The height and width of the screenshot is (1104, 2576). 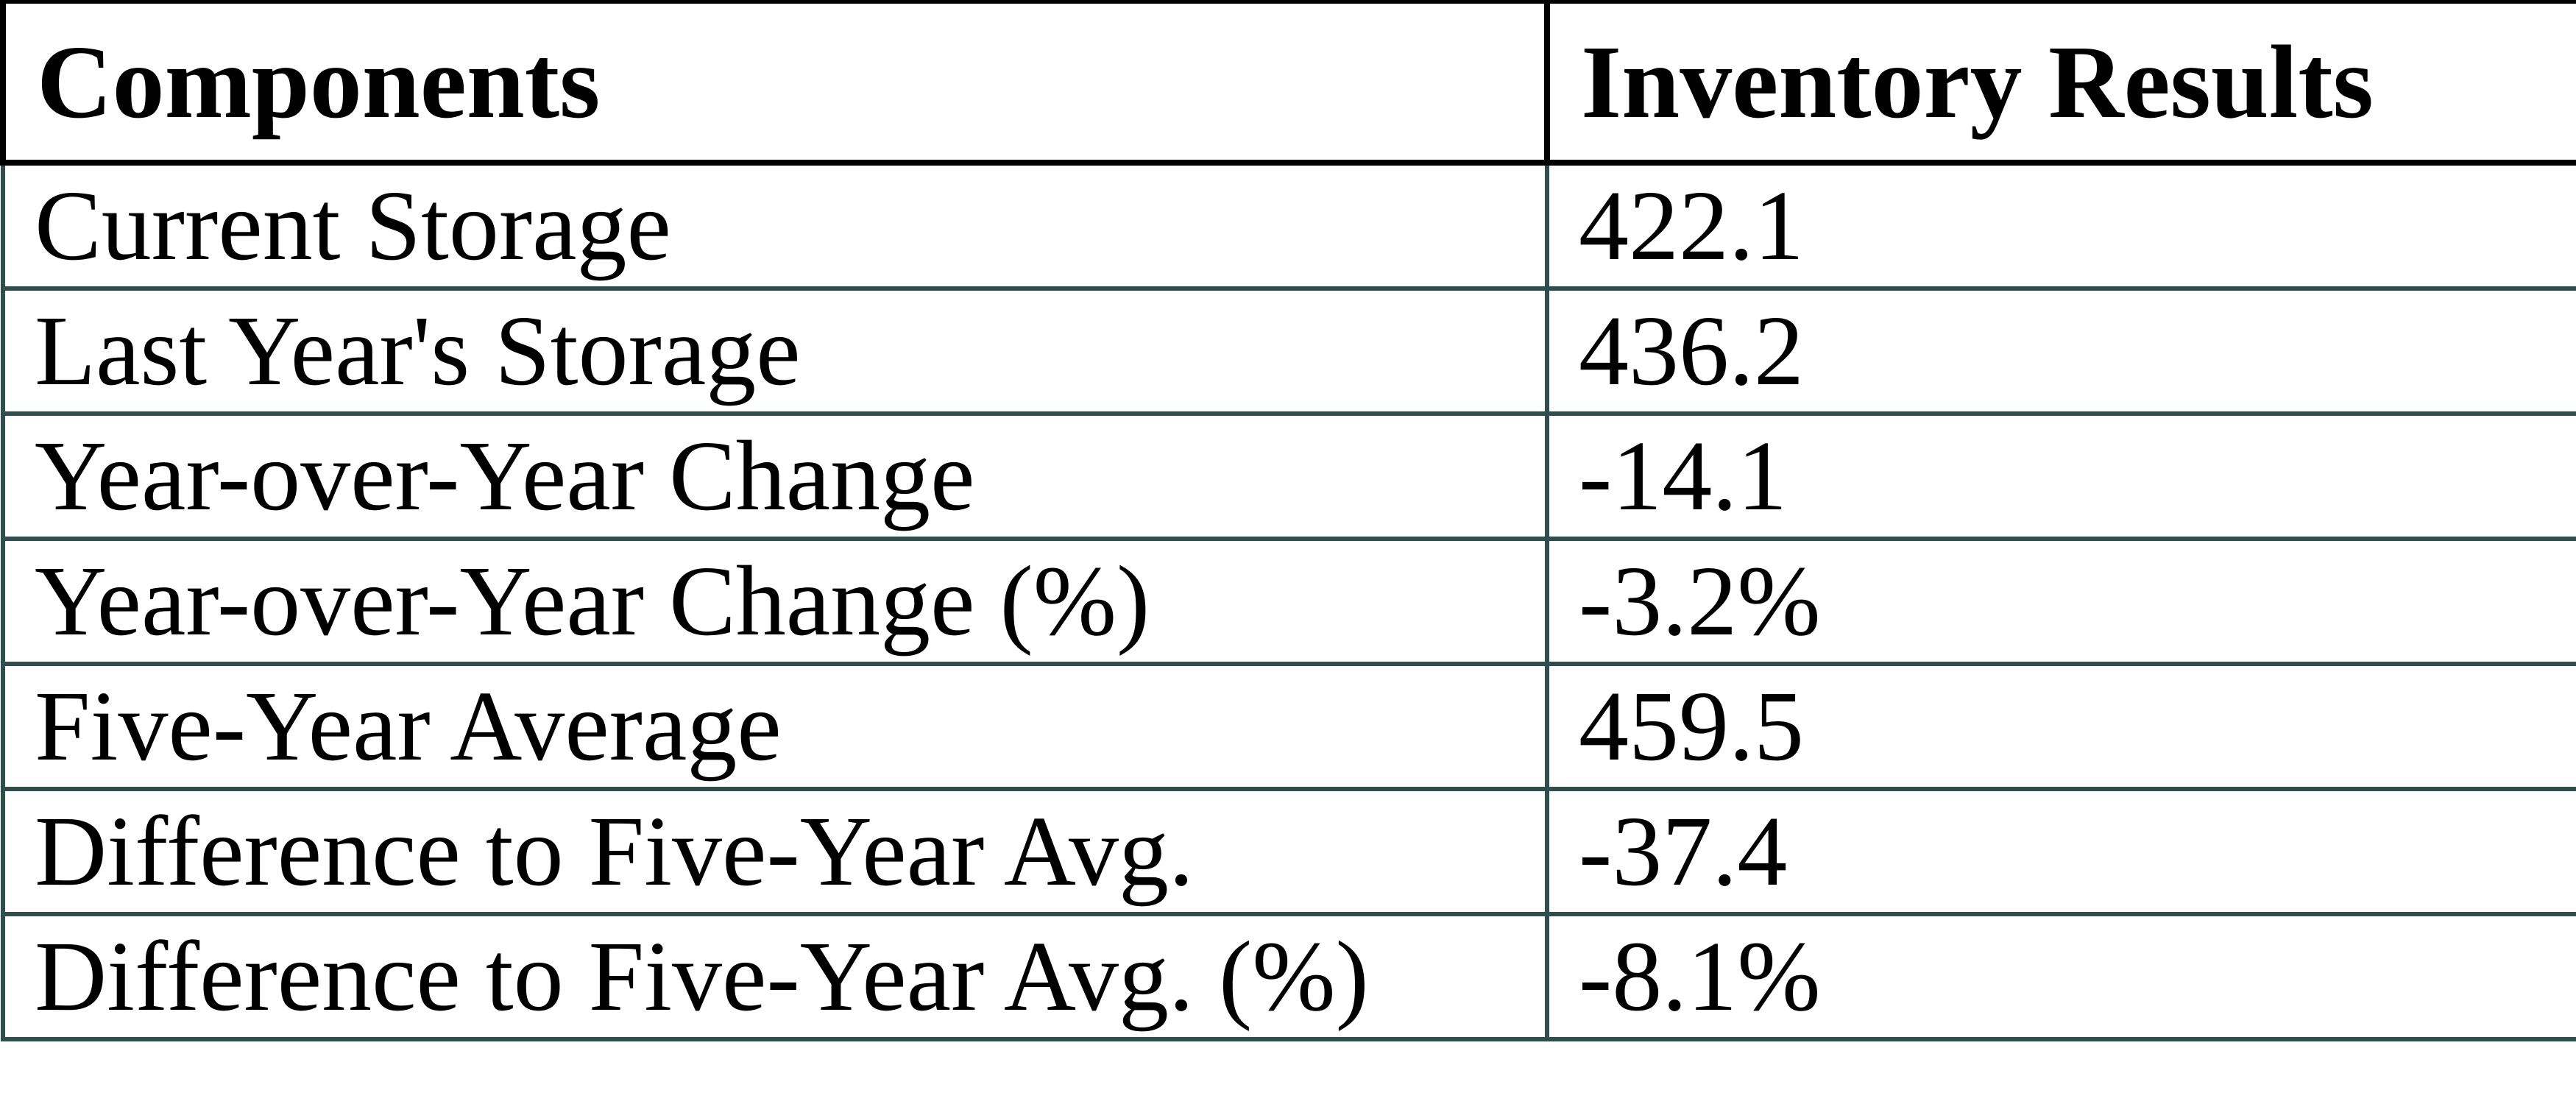 What do you see at coordinates (775, 601) in the screenshot?
I see `component-cell: Year-over-Year Change (%)` at bounding box center [775, 601].